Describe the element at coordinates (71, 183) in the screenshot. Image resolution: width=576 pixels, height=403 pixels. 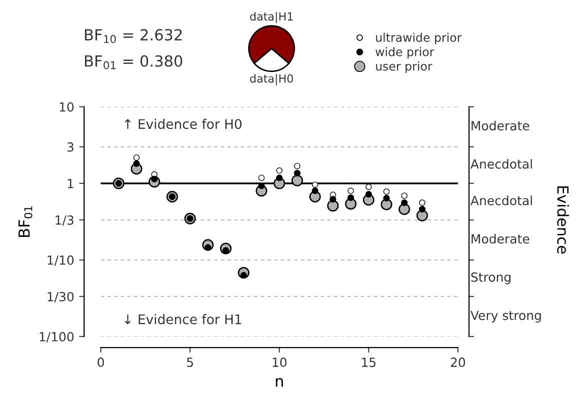
I see `y-tick-label: 1` at that location.